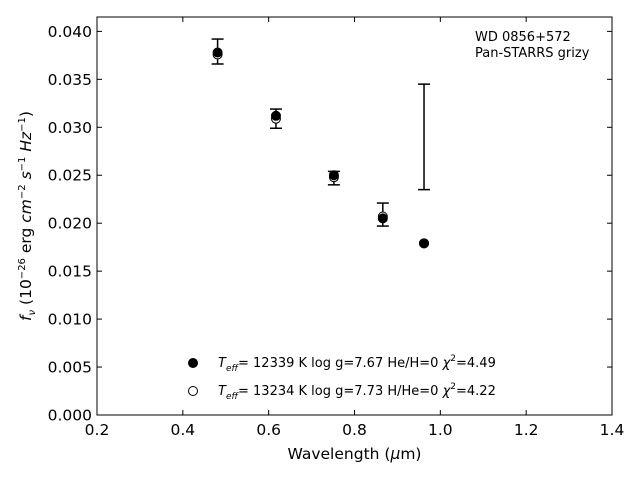  Describe the element at coordinates (27, 216) in the screenshot. I see `y-axis-label: fν (10−26 erg cm−2 s−1 Hz−1)` at that location.